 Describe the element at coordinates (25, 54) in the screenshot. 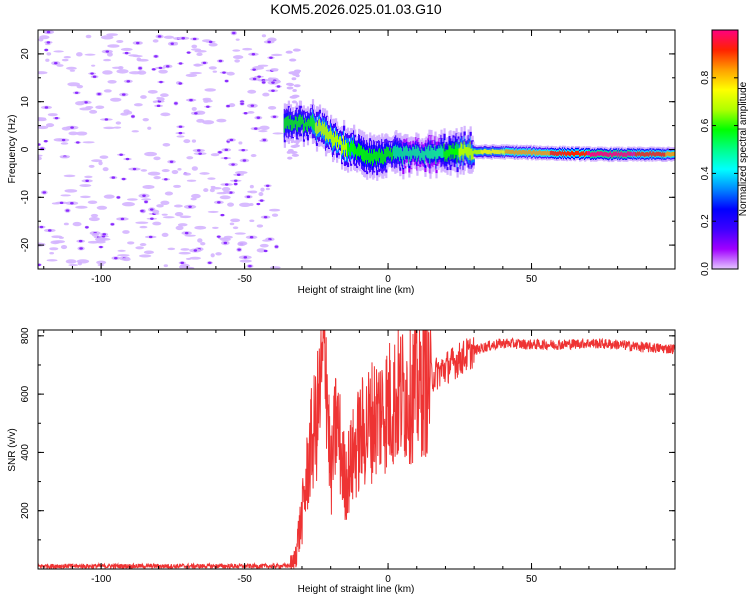

I see `y-tick-label: 20` at that location.